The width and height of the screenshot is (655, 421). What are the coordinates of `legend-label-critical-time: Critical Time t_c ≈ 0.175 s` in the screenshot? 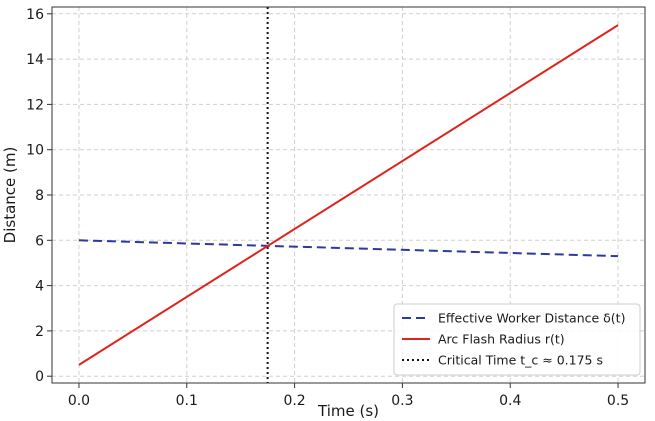 It's located at (520, 360).